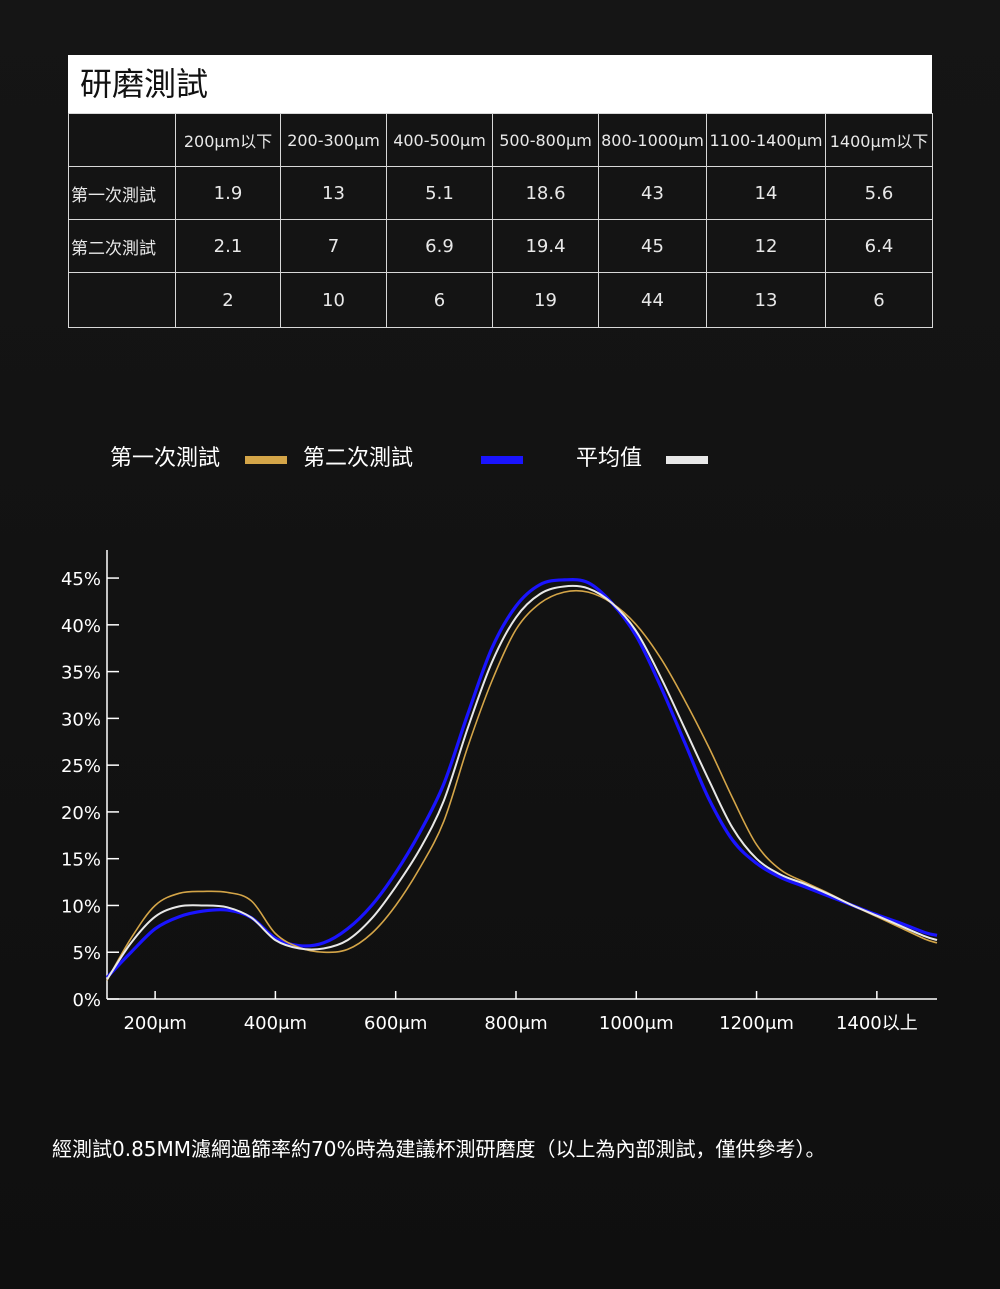 The height and width of the screenshot is (1289, 1000). What do you see at coordinates (333, 140) in the screenshot?
I see `header-cell: 200-300μm` at bounding box center [333, 140].